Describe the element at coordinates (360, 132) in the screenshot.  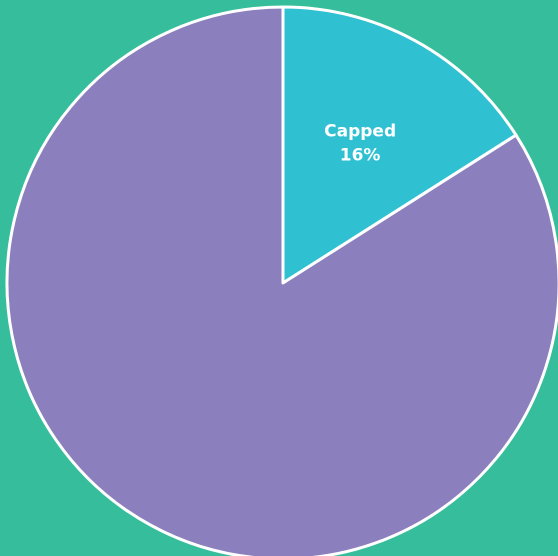
I see `slice-label-name: Capped` at that location.